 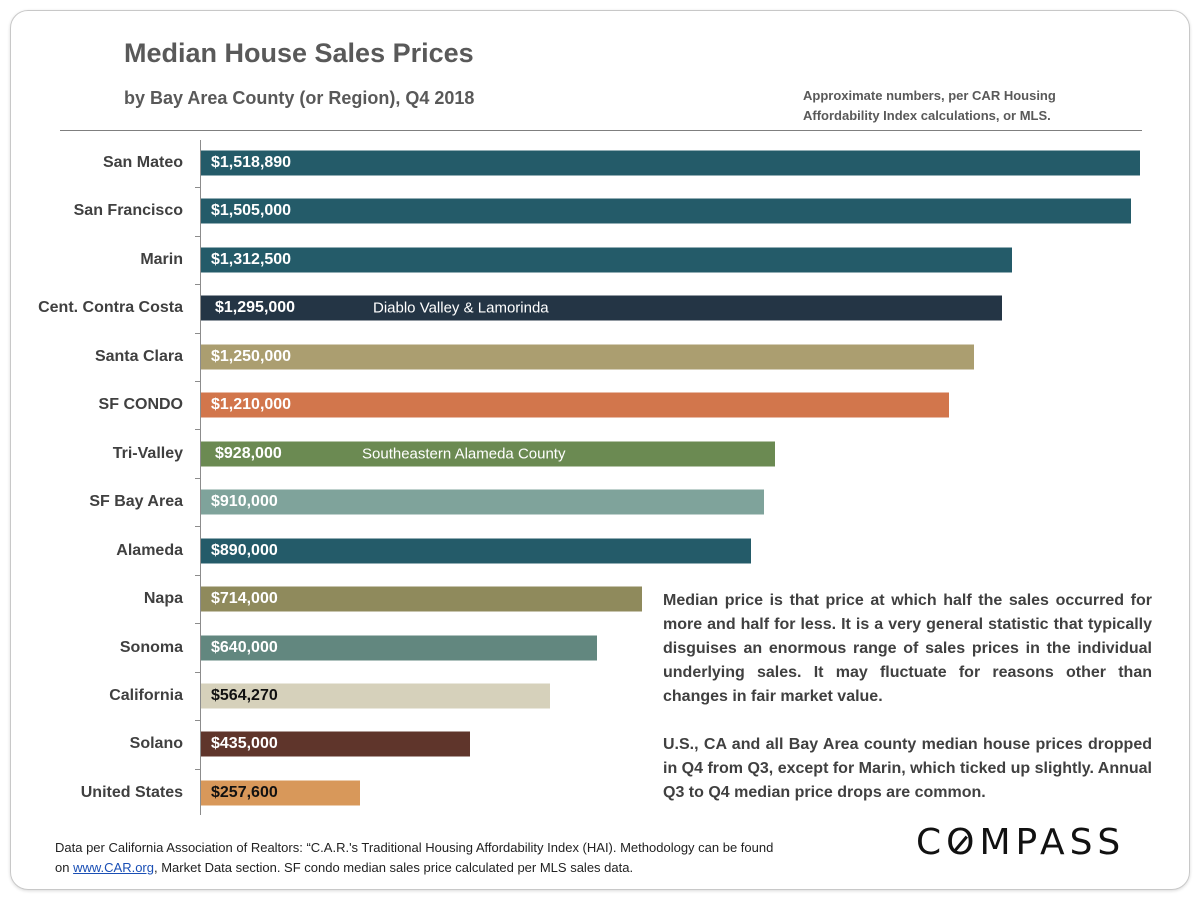 What do you see at coordinates (161, 259) in the screenshot?
I see `category-label: Marin` at bounding box center [161, 259].